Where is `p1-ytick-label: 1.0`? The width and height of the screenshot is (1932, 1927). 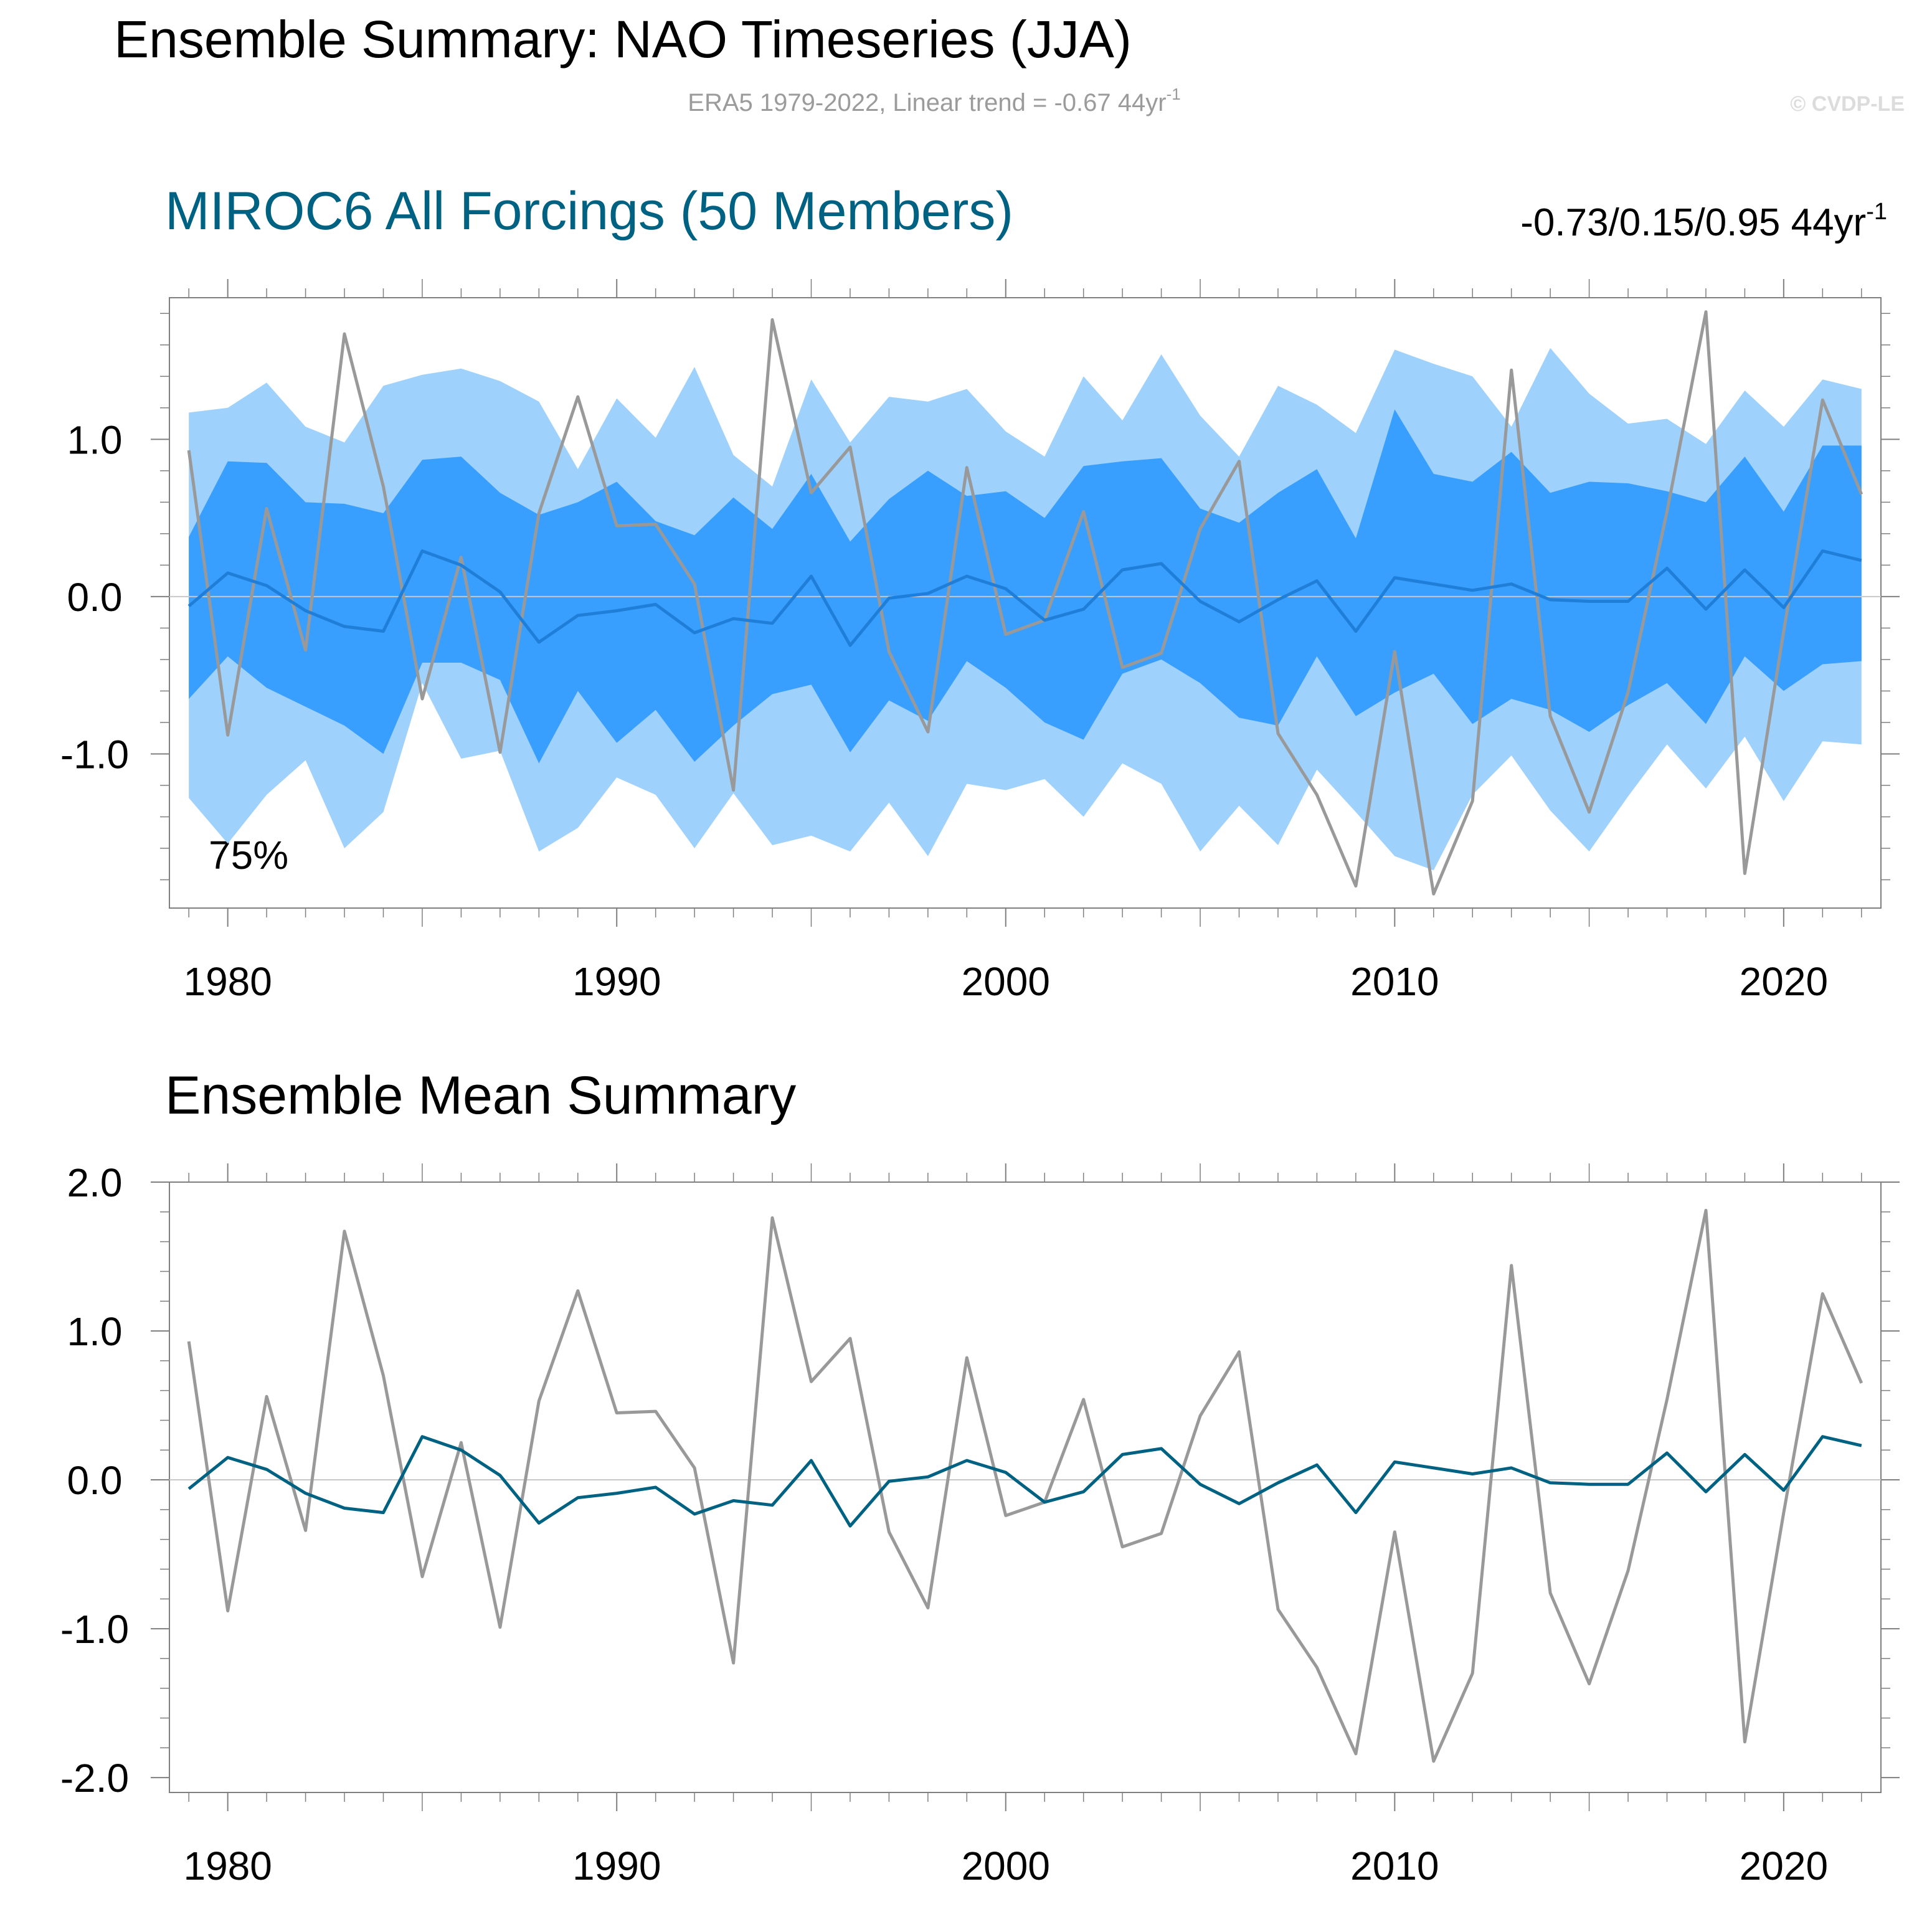
p1-ytick-label: 1.0 is located at coordinates (95, 439).